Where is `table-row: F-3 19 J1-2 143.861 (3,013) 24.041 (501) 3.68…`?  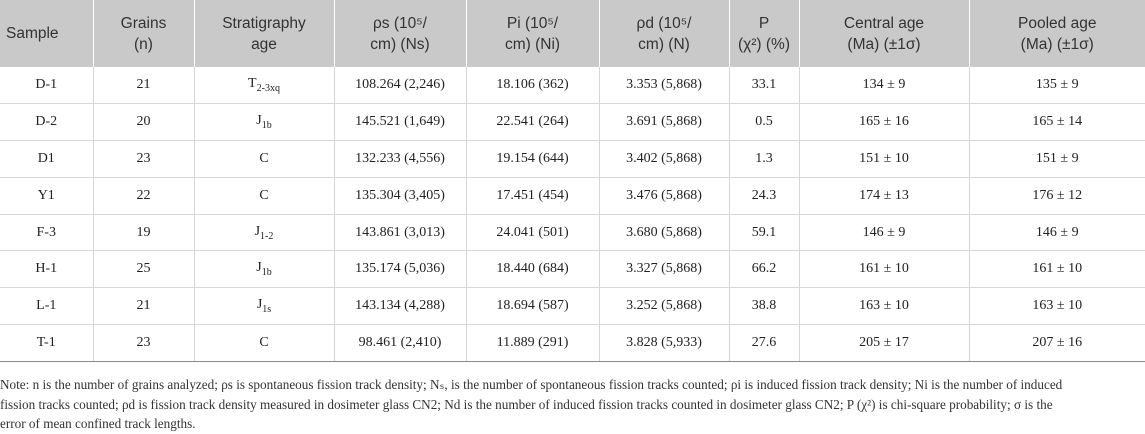
table-row: F-3 19 J1-2 143.861 (3,013) 24.041 (501) 3.68… is located at coordinates (572, 233).